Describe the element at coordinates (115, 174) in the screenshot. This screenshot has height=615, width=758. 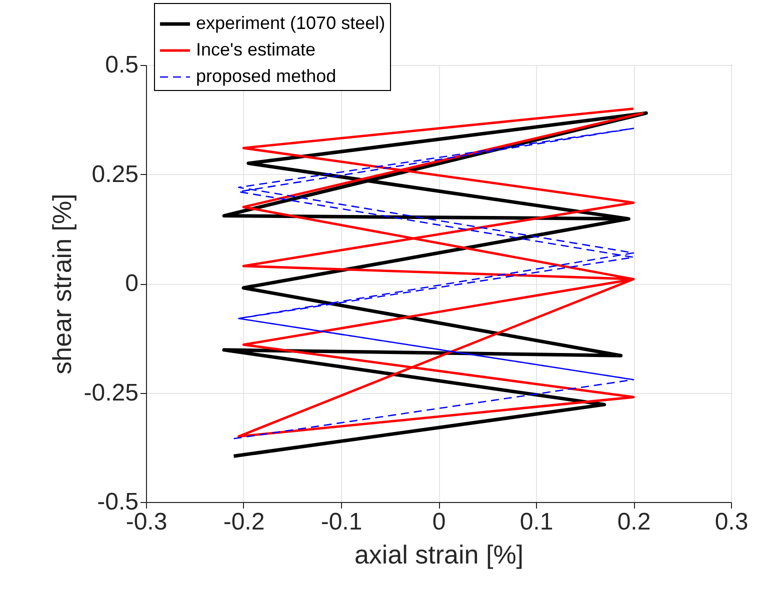
I see `y-tick-label: 0.25` at that location.